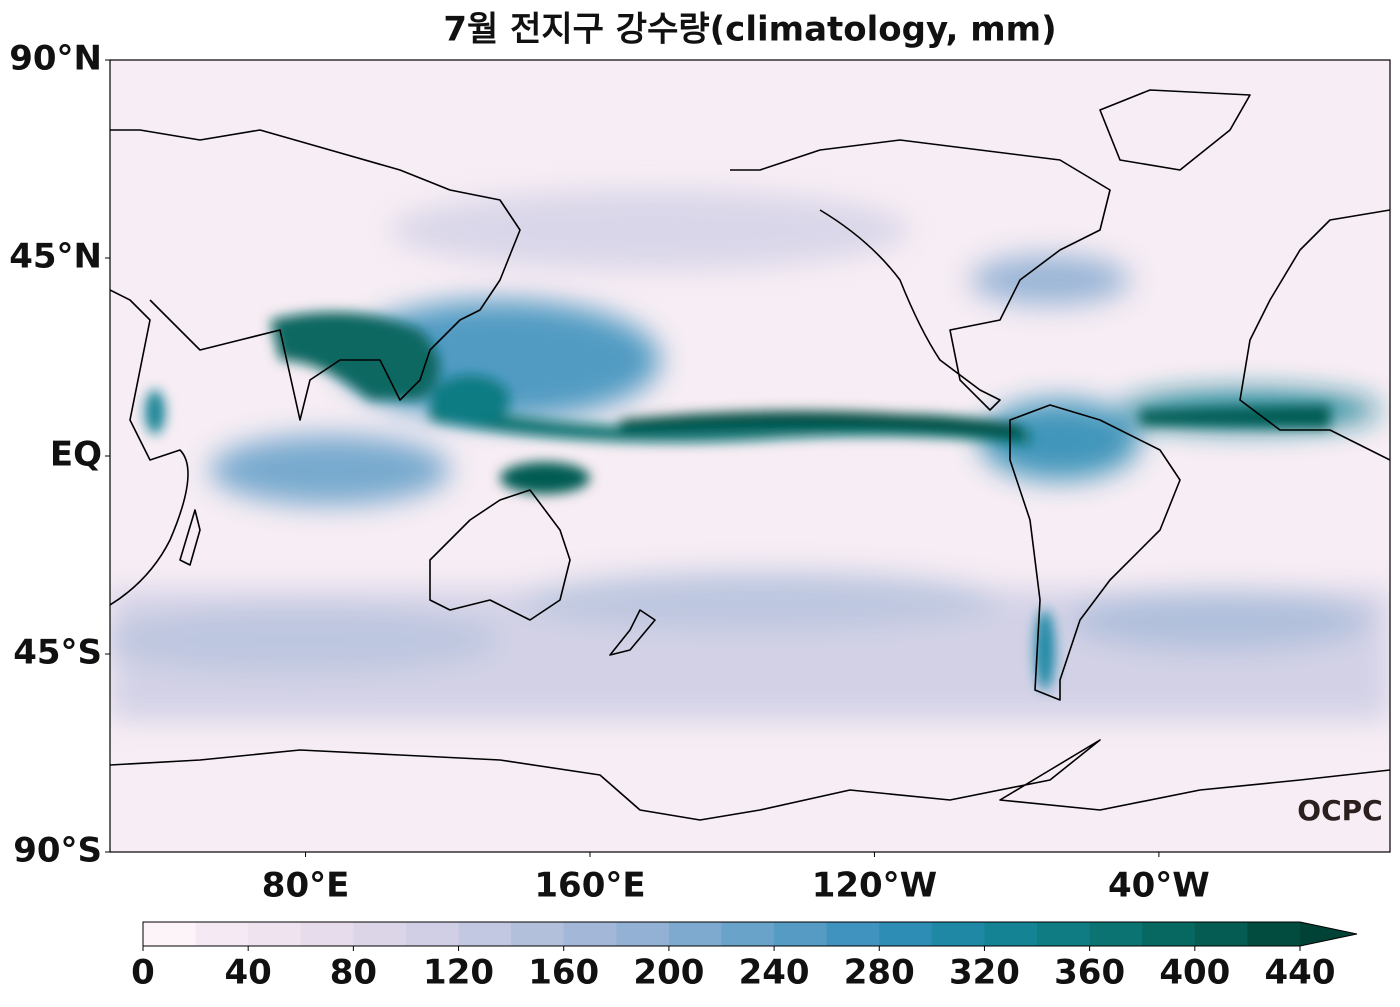  I want to click on y-tick-label: 90°S, so click(57, 851).